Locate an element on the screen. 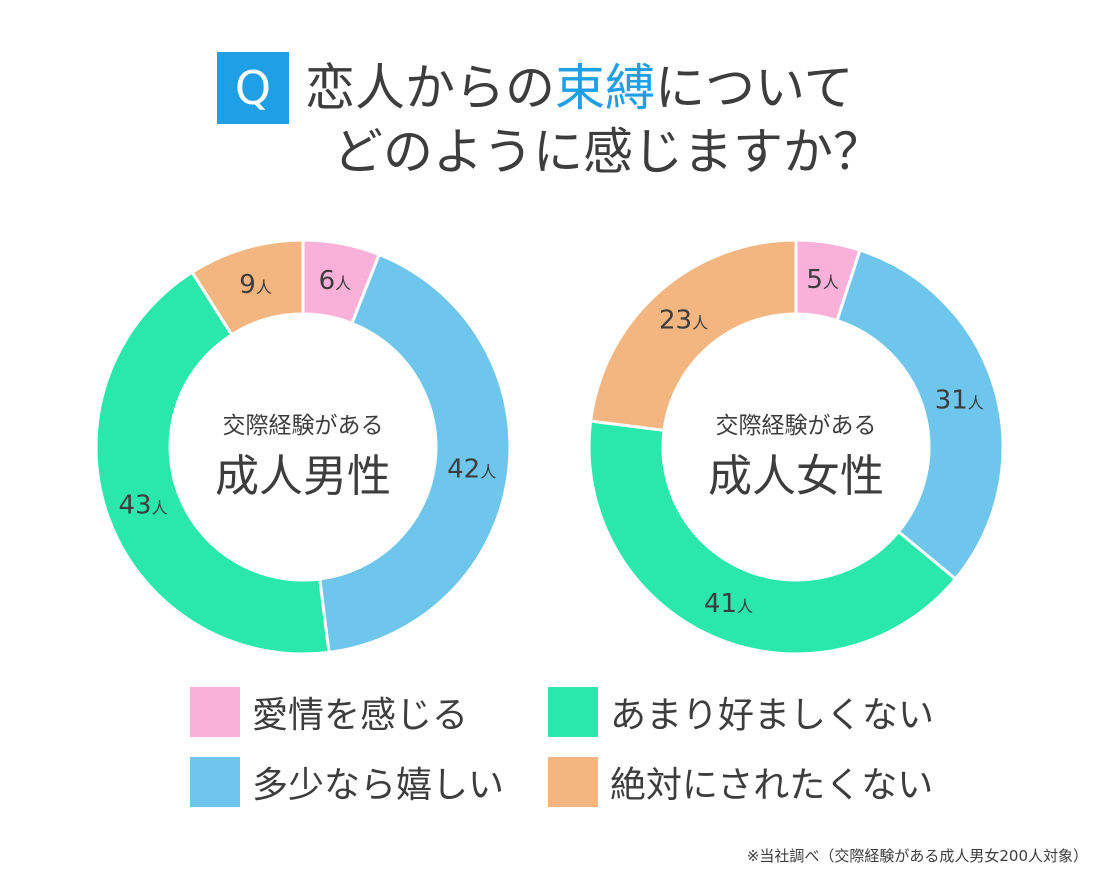 The height and width of the screenshot is (869, 1100). slice-value-label: 23人 is located at coordinates (683, 320).